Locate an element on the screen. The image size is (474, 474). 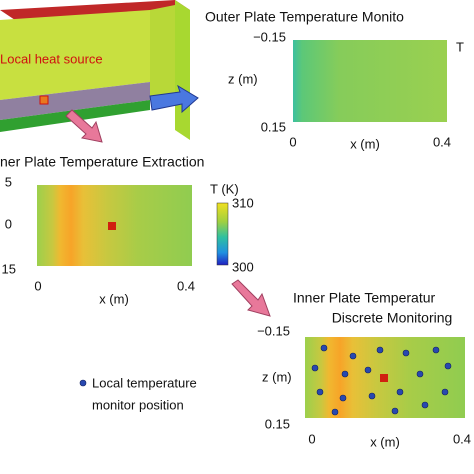
legend-text: monitor position is located at coordinates (138, 404).